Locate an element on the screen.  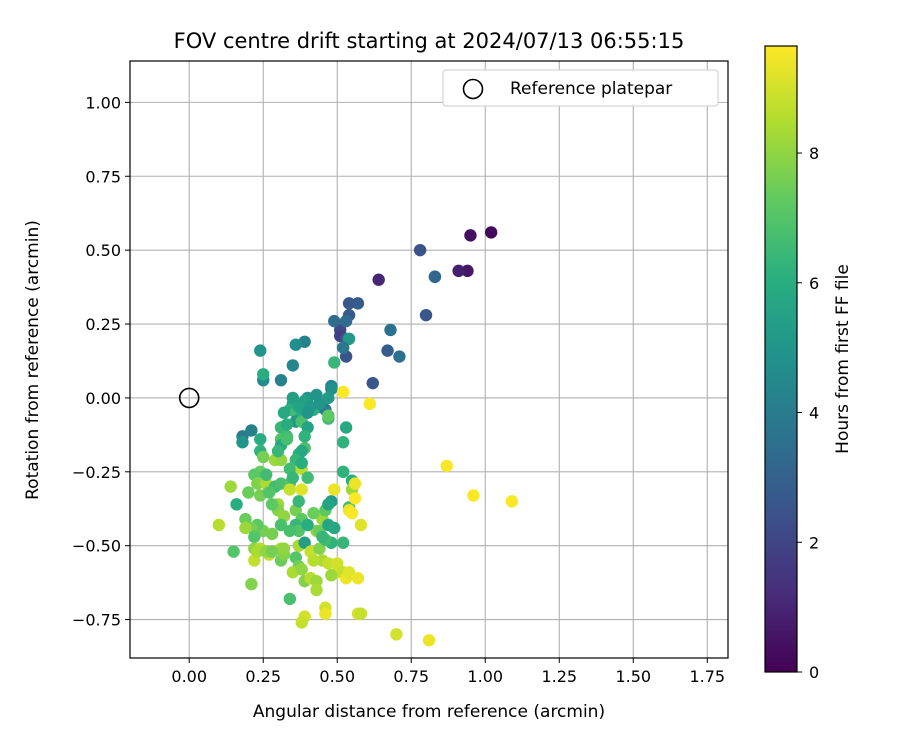
y-axis-ticks: −0.75 −0.50 −0.25 0.00 0.25 0.50 0.75 1.00 is located at coordinates (101, 361).